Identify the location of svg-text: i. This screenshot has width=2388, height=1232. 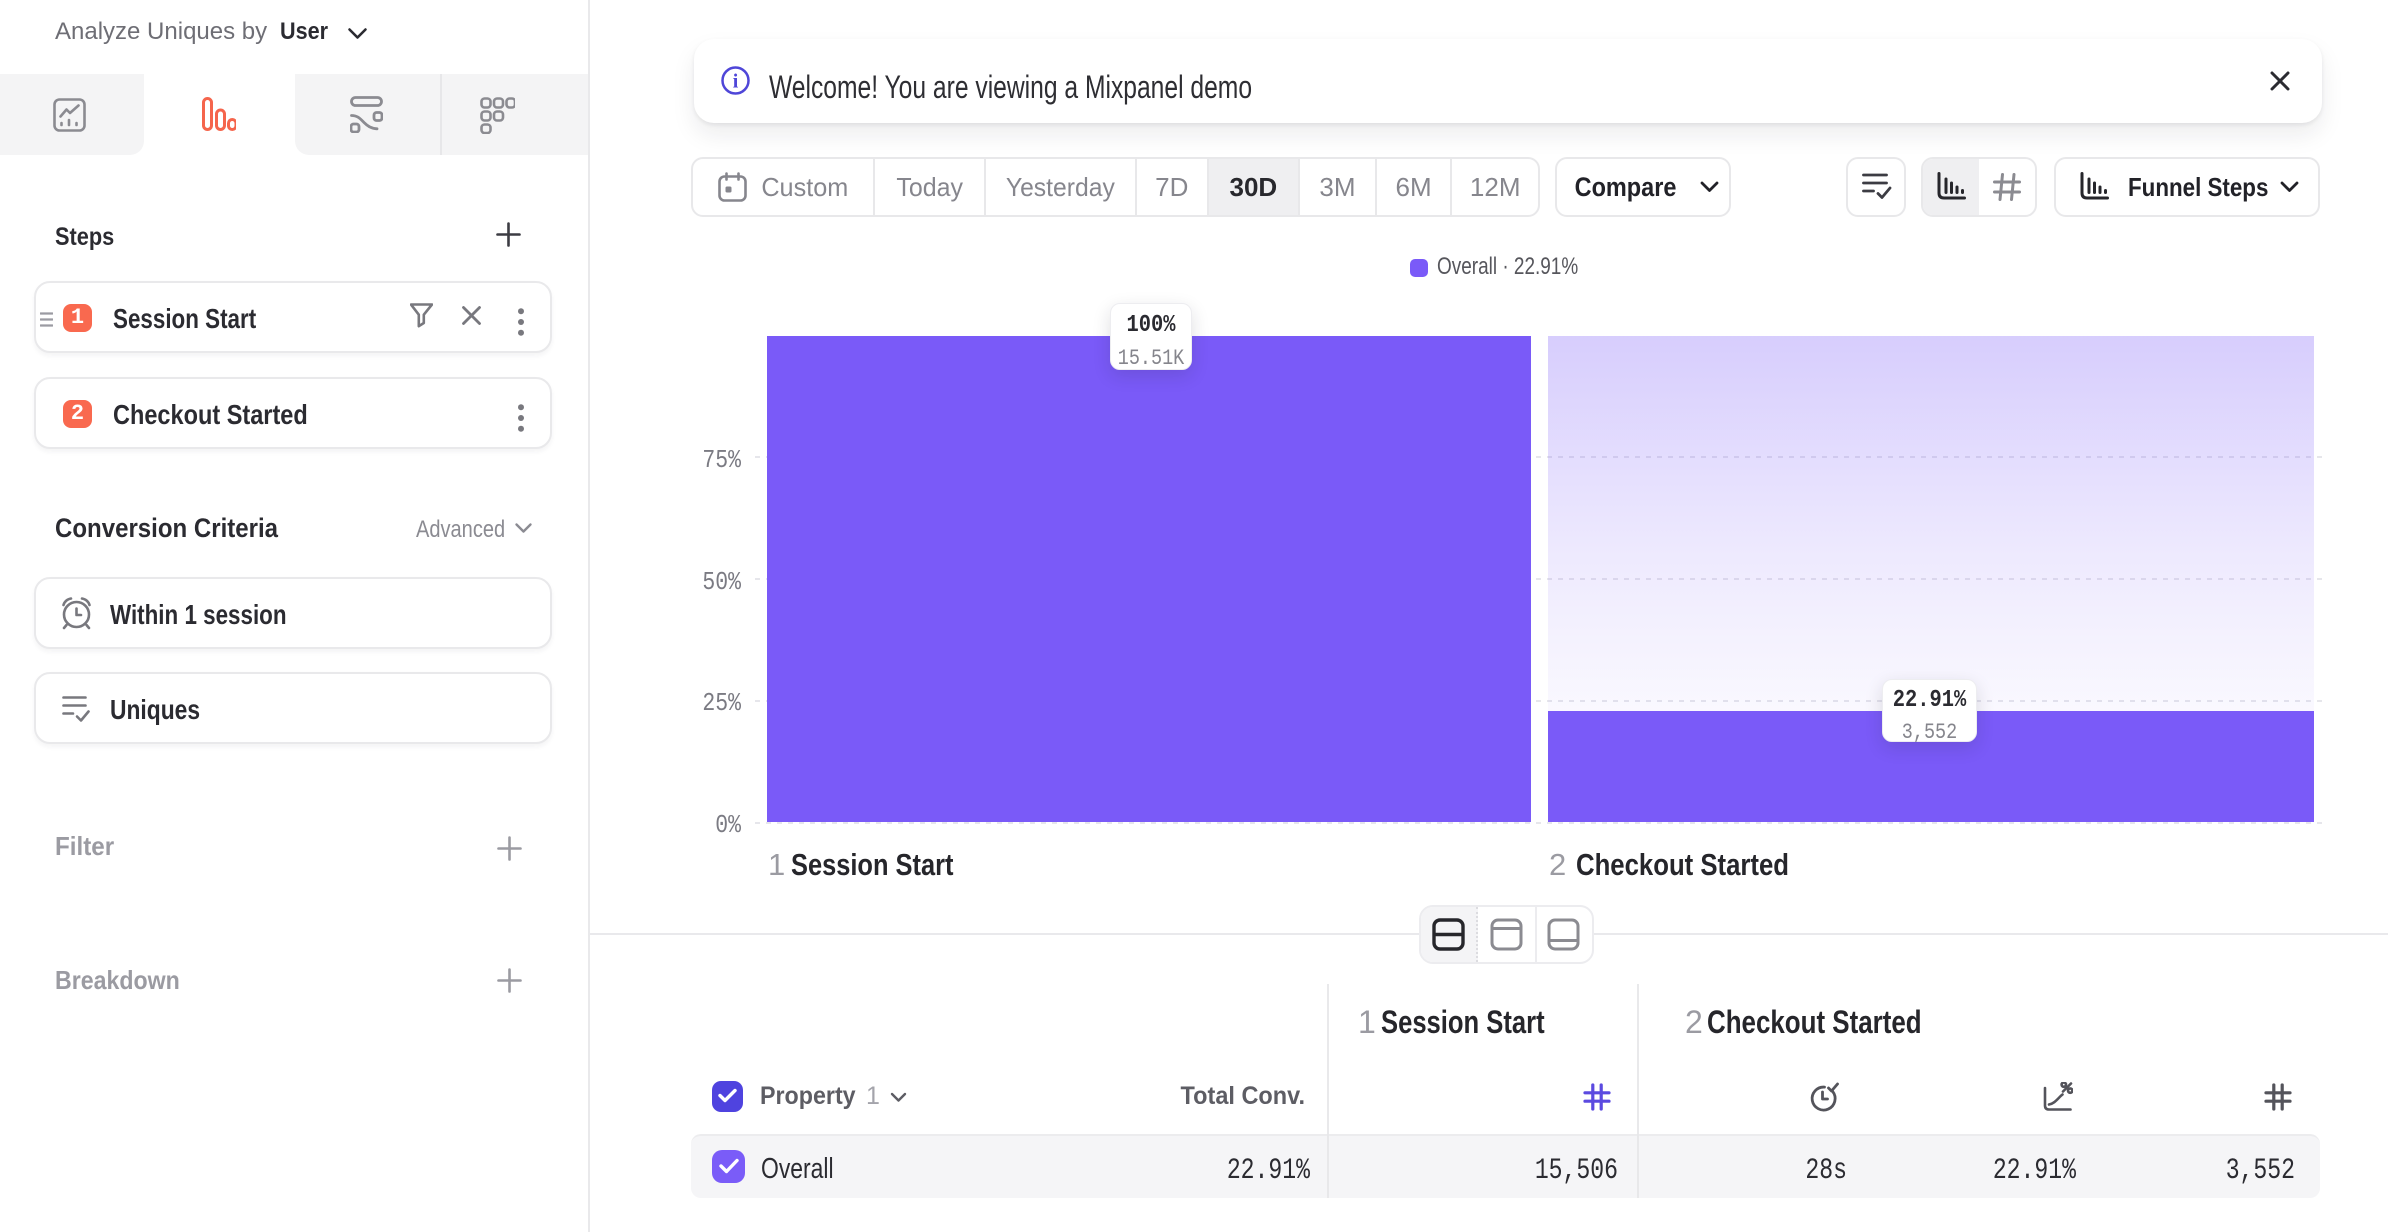
(736, 82).